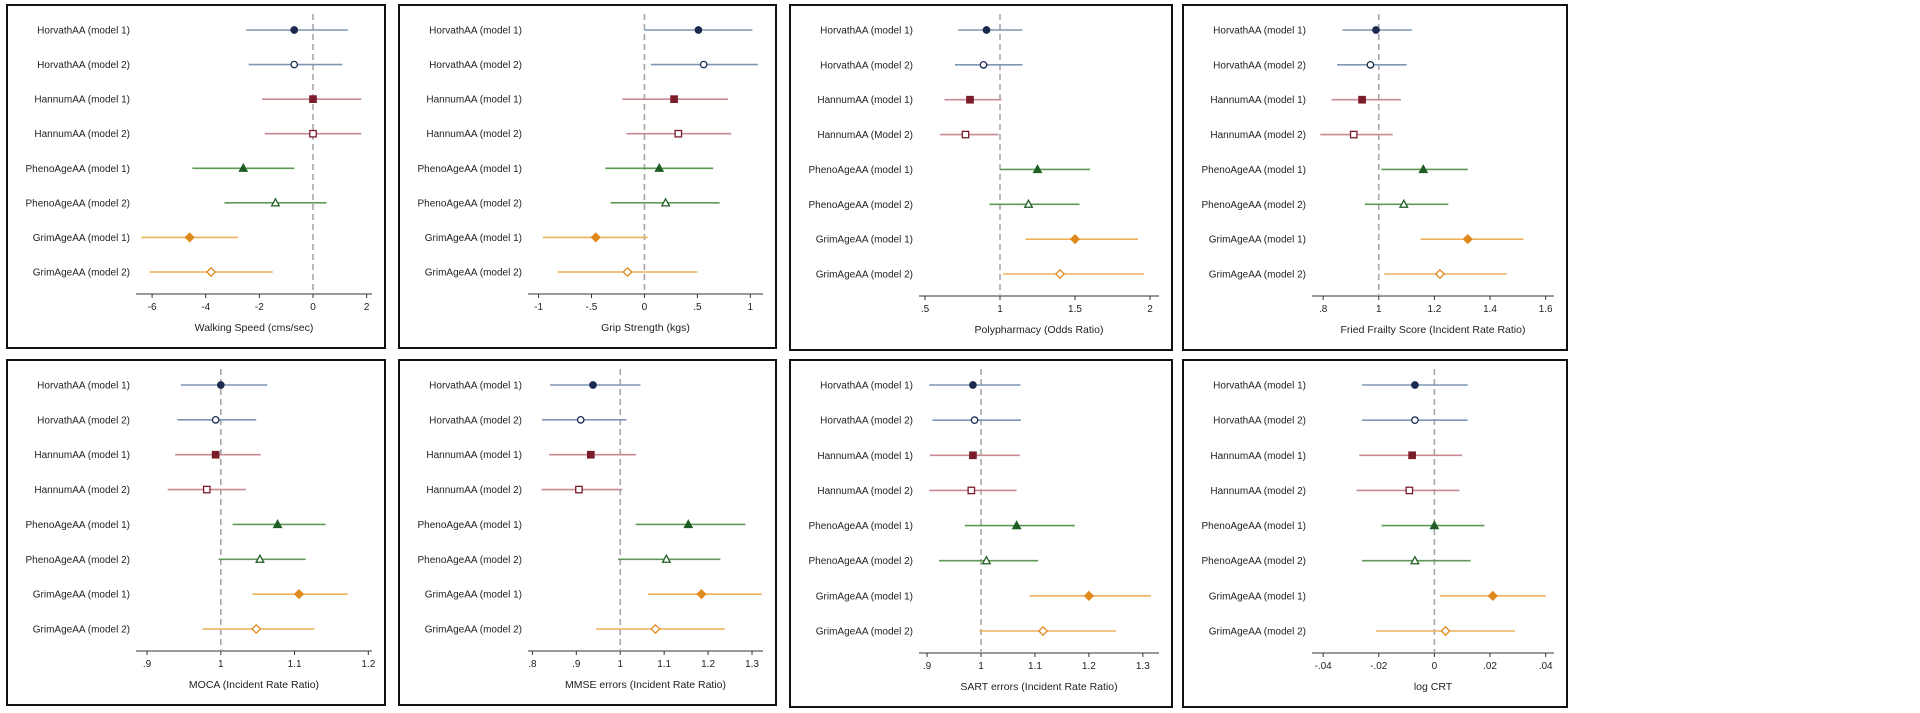 The width and height of the screenshot is (1920, 713). What do you see at coordinates (538, 307) in the screenshot?
I see `x-tick-label: -1` at bounding box center [538, 307].